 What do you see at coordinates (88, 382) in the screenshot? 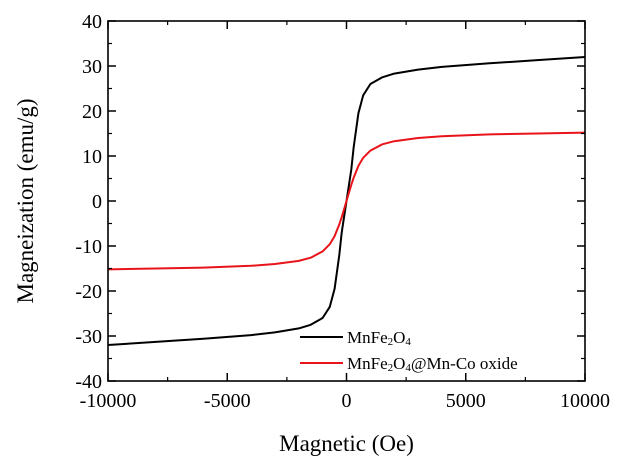
I see `y-tick-label: -40` at bounding box center [88, 382].